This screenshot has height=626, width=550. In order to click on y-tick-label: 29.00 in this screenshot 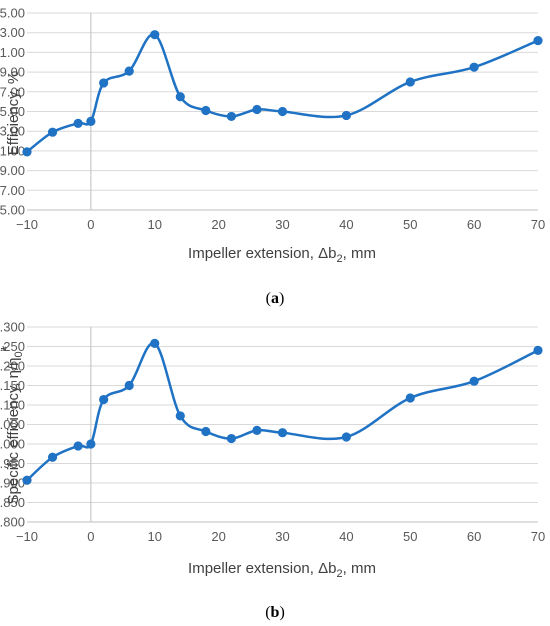, I will do `click(12, 170)`.